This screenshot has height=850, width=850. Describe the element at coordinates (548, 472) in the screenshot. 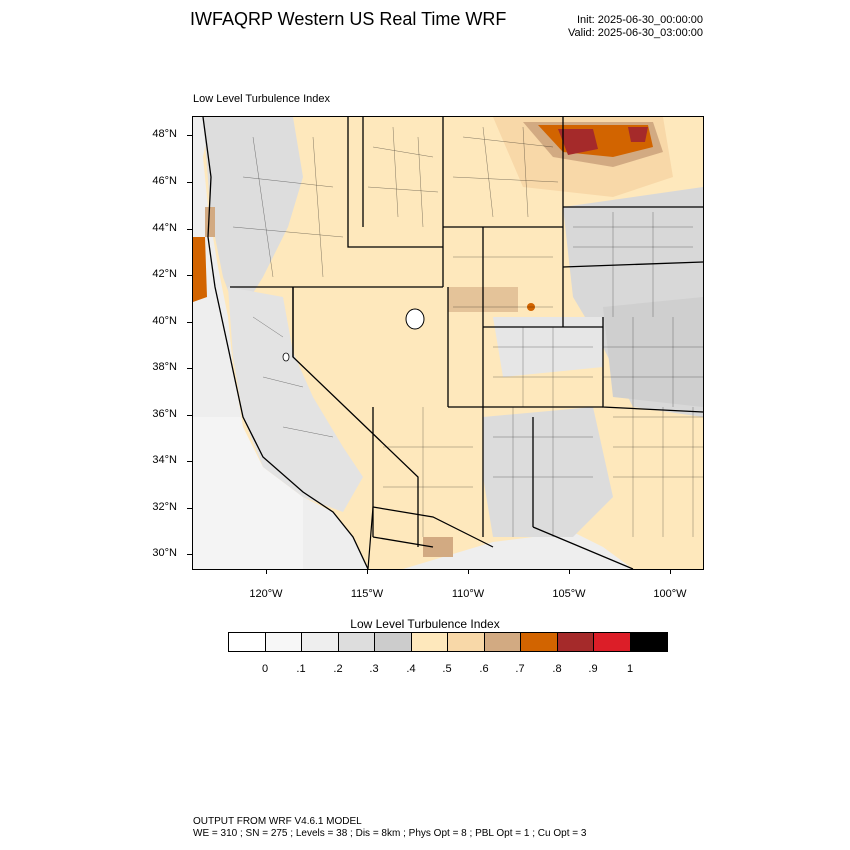

I see `southern-gray-area` at that location.